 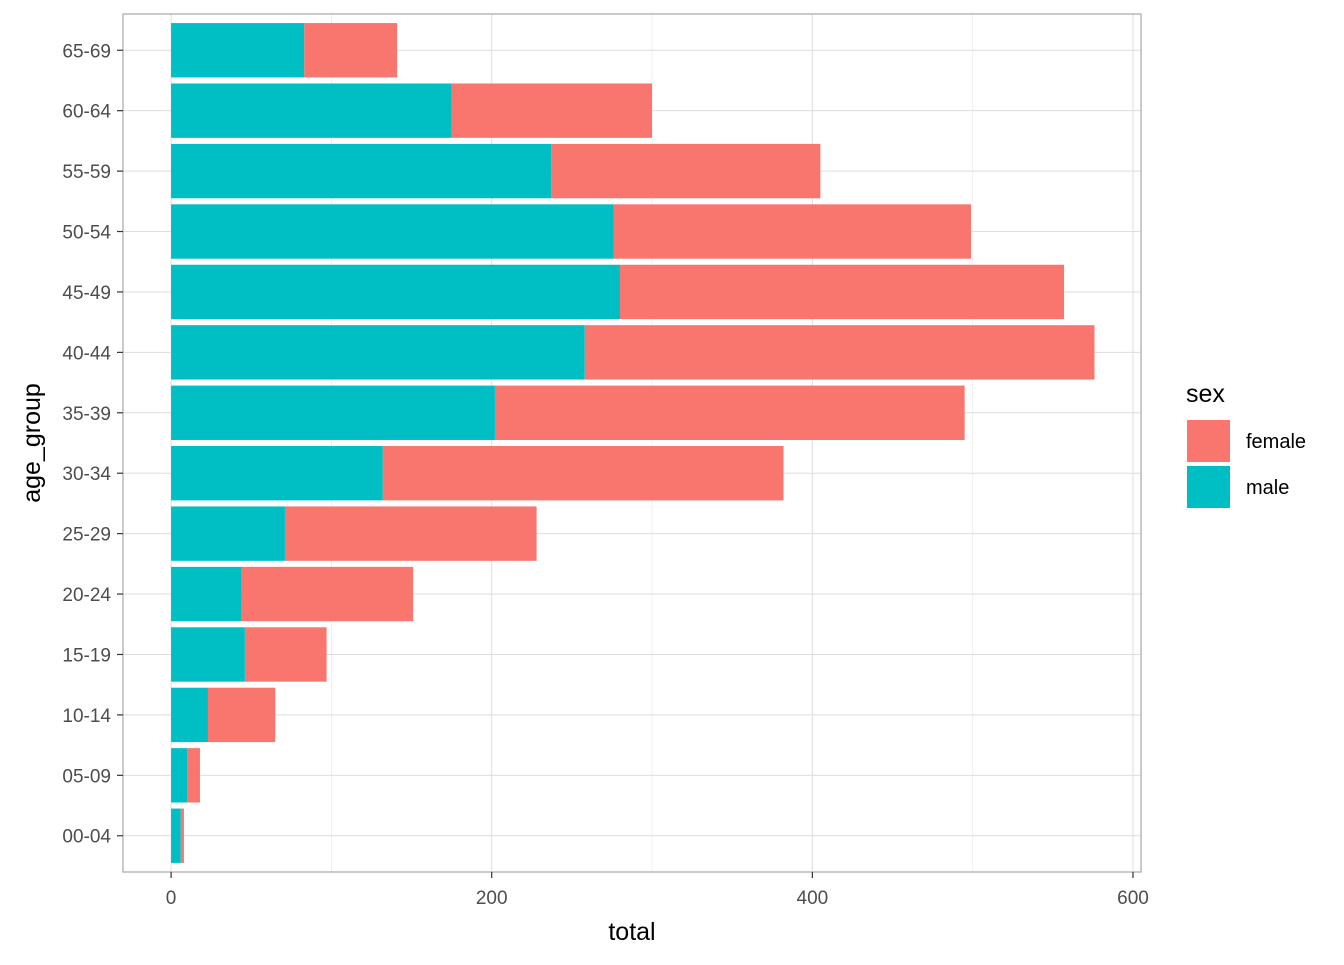 I want to click on y-tick-label: 60-64, so click(x=86, y=112).